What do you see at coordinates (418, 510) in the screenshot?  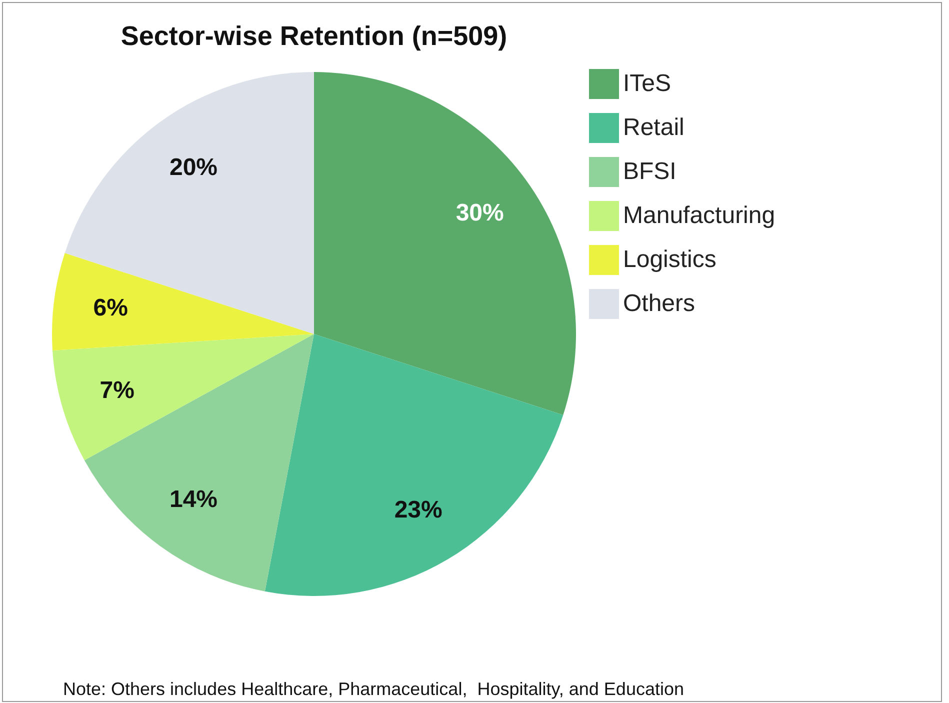 I see `data-label: 23%` at bounding box center [418, 510].